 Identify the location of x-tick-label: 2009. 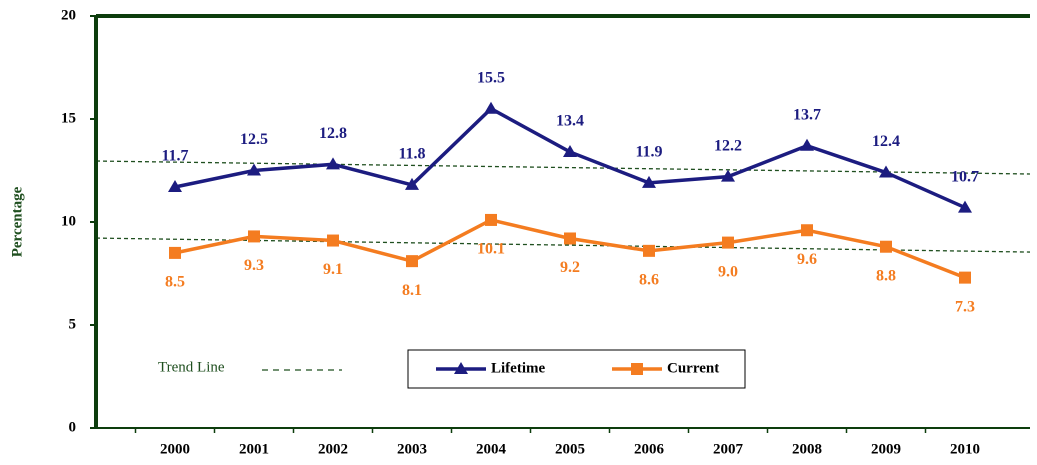
(886, 449).